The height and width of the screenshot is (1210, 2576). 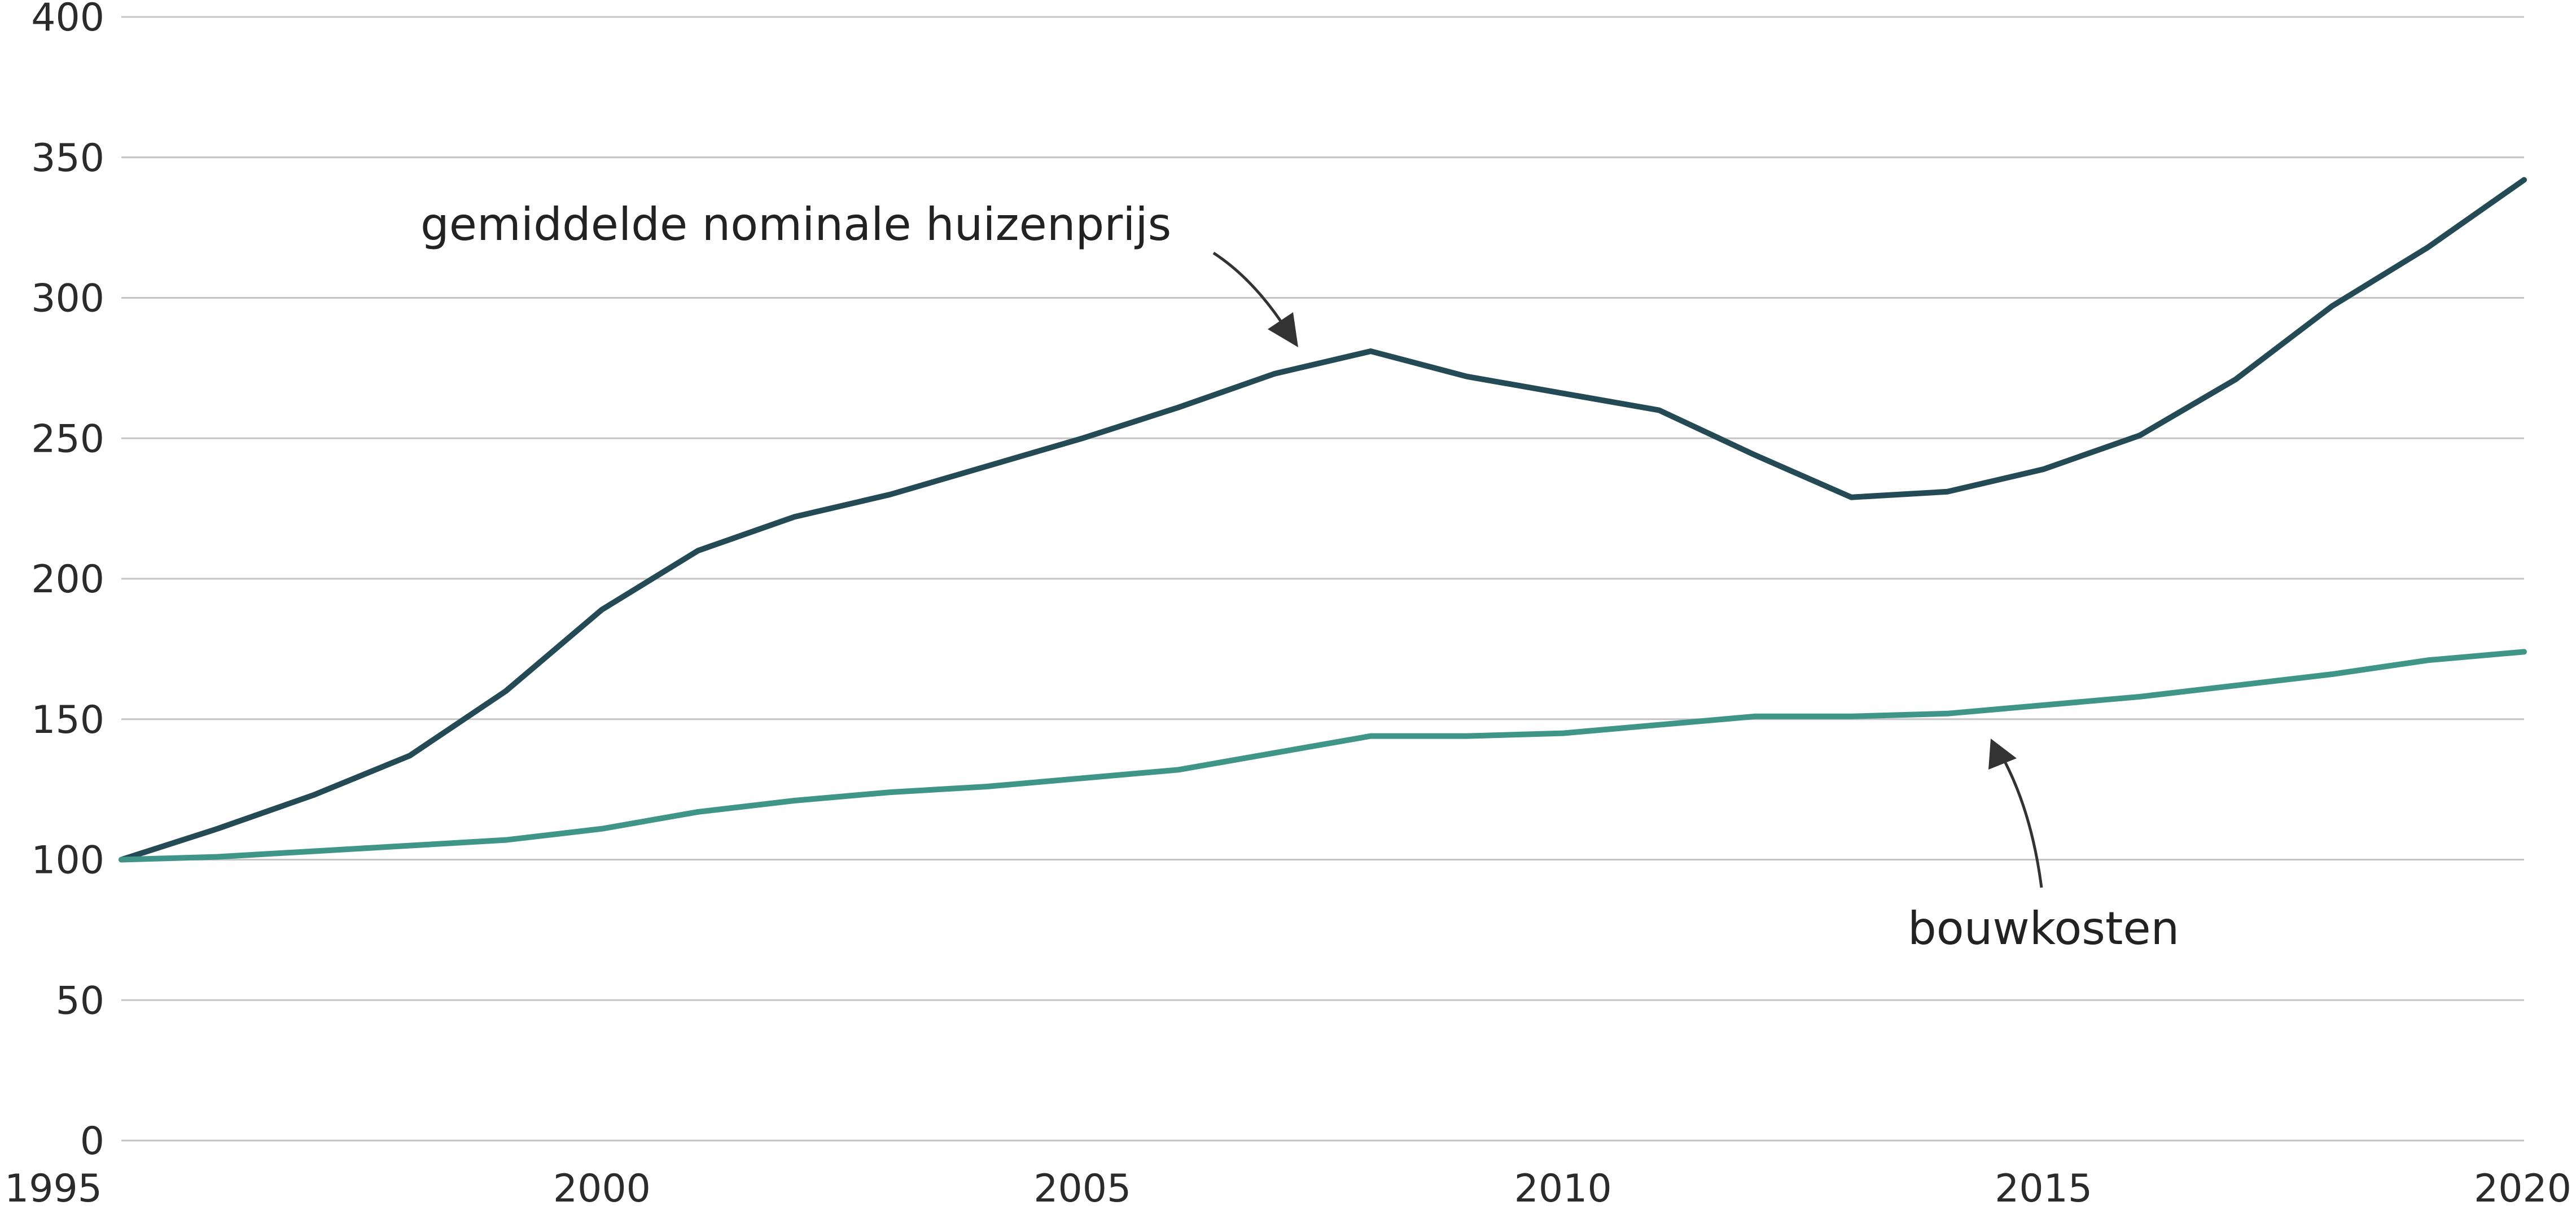 I want to click on x-tick-label: 2000, so click(x=602, y=1188).